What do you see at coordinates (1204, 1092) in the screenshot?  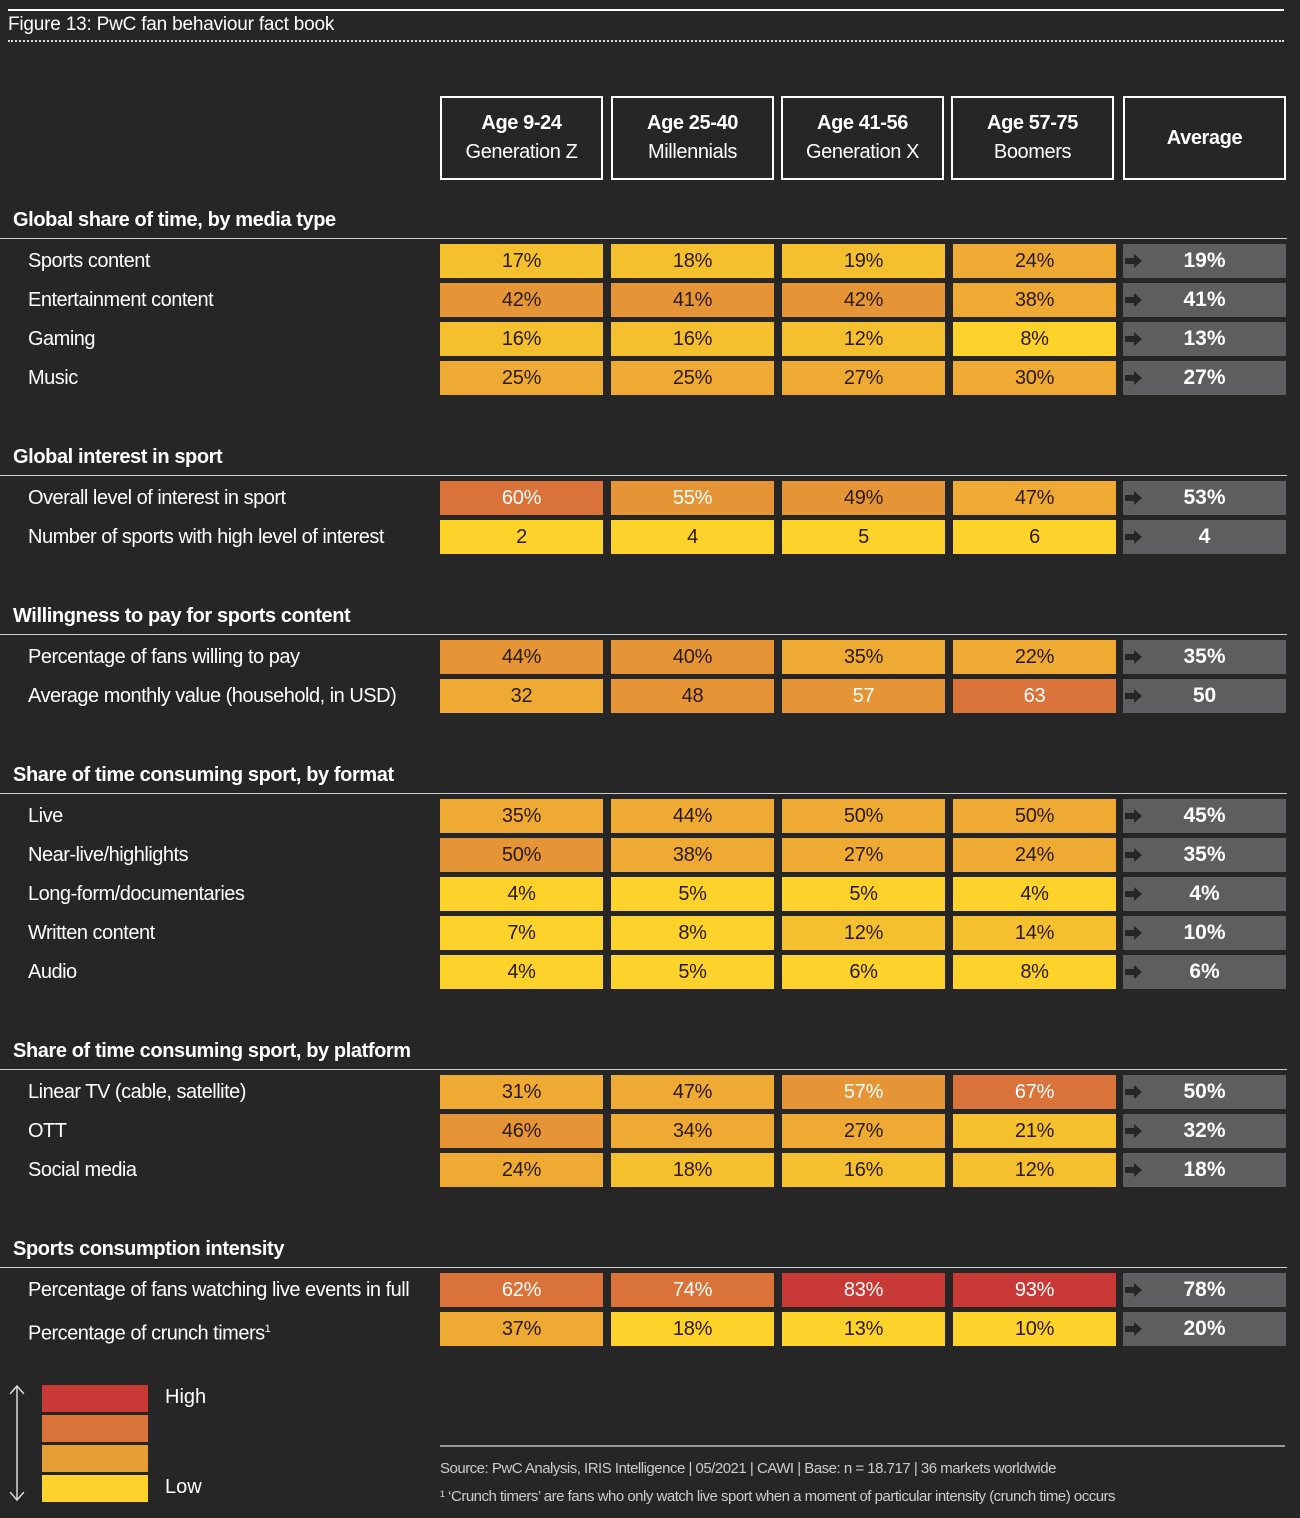 I see `average-cell: 50%` at bounding box center [1204, 1092].